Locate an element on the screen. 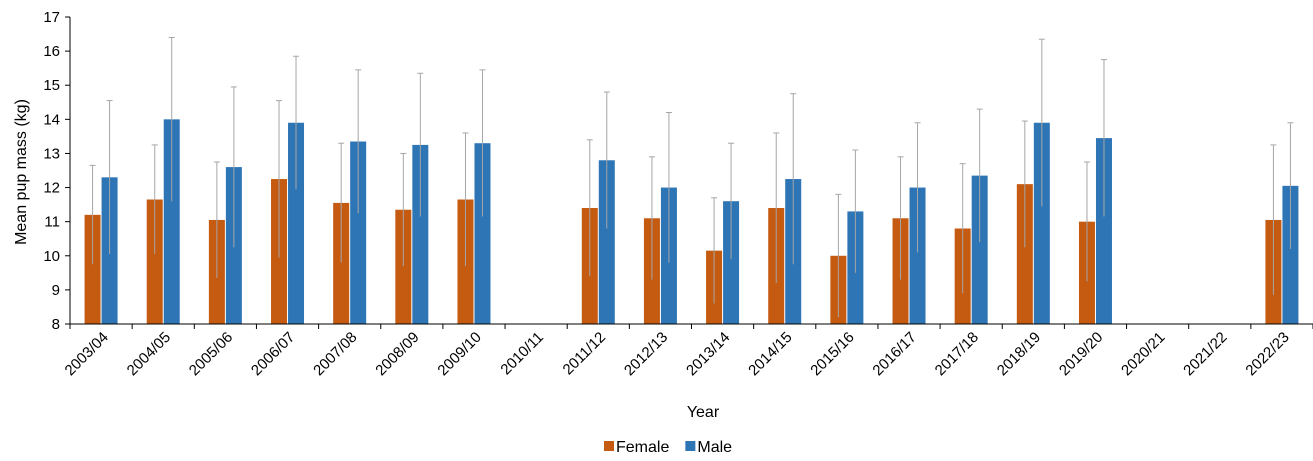  x-tick-label: 2014/15 is located at coordinates (770, 354).